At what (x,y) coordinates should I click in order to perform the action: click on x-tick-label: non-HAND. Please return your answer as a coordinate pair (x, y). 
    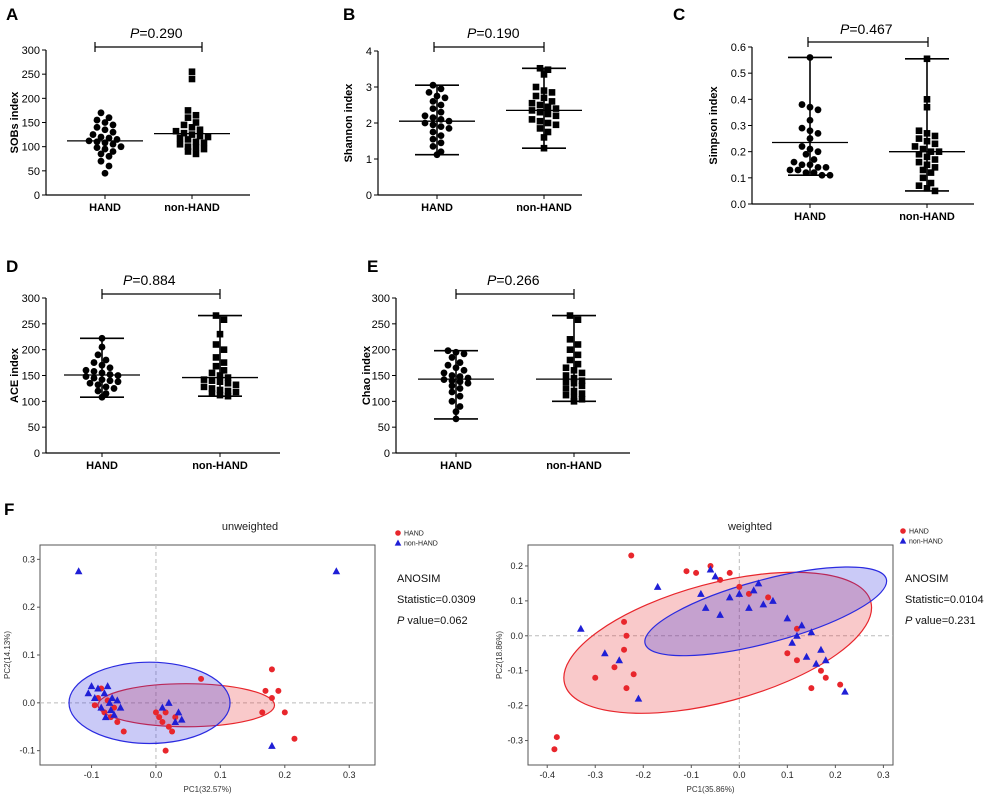
    Looking at the image, I should click on (192, 208).